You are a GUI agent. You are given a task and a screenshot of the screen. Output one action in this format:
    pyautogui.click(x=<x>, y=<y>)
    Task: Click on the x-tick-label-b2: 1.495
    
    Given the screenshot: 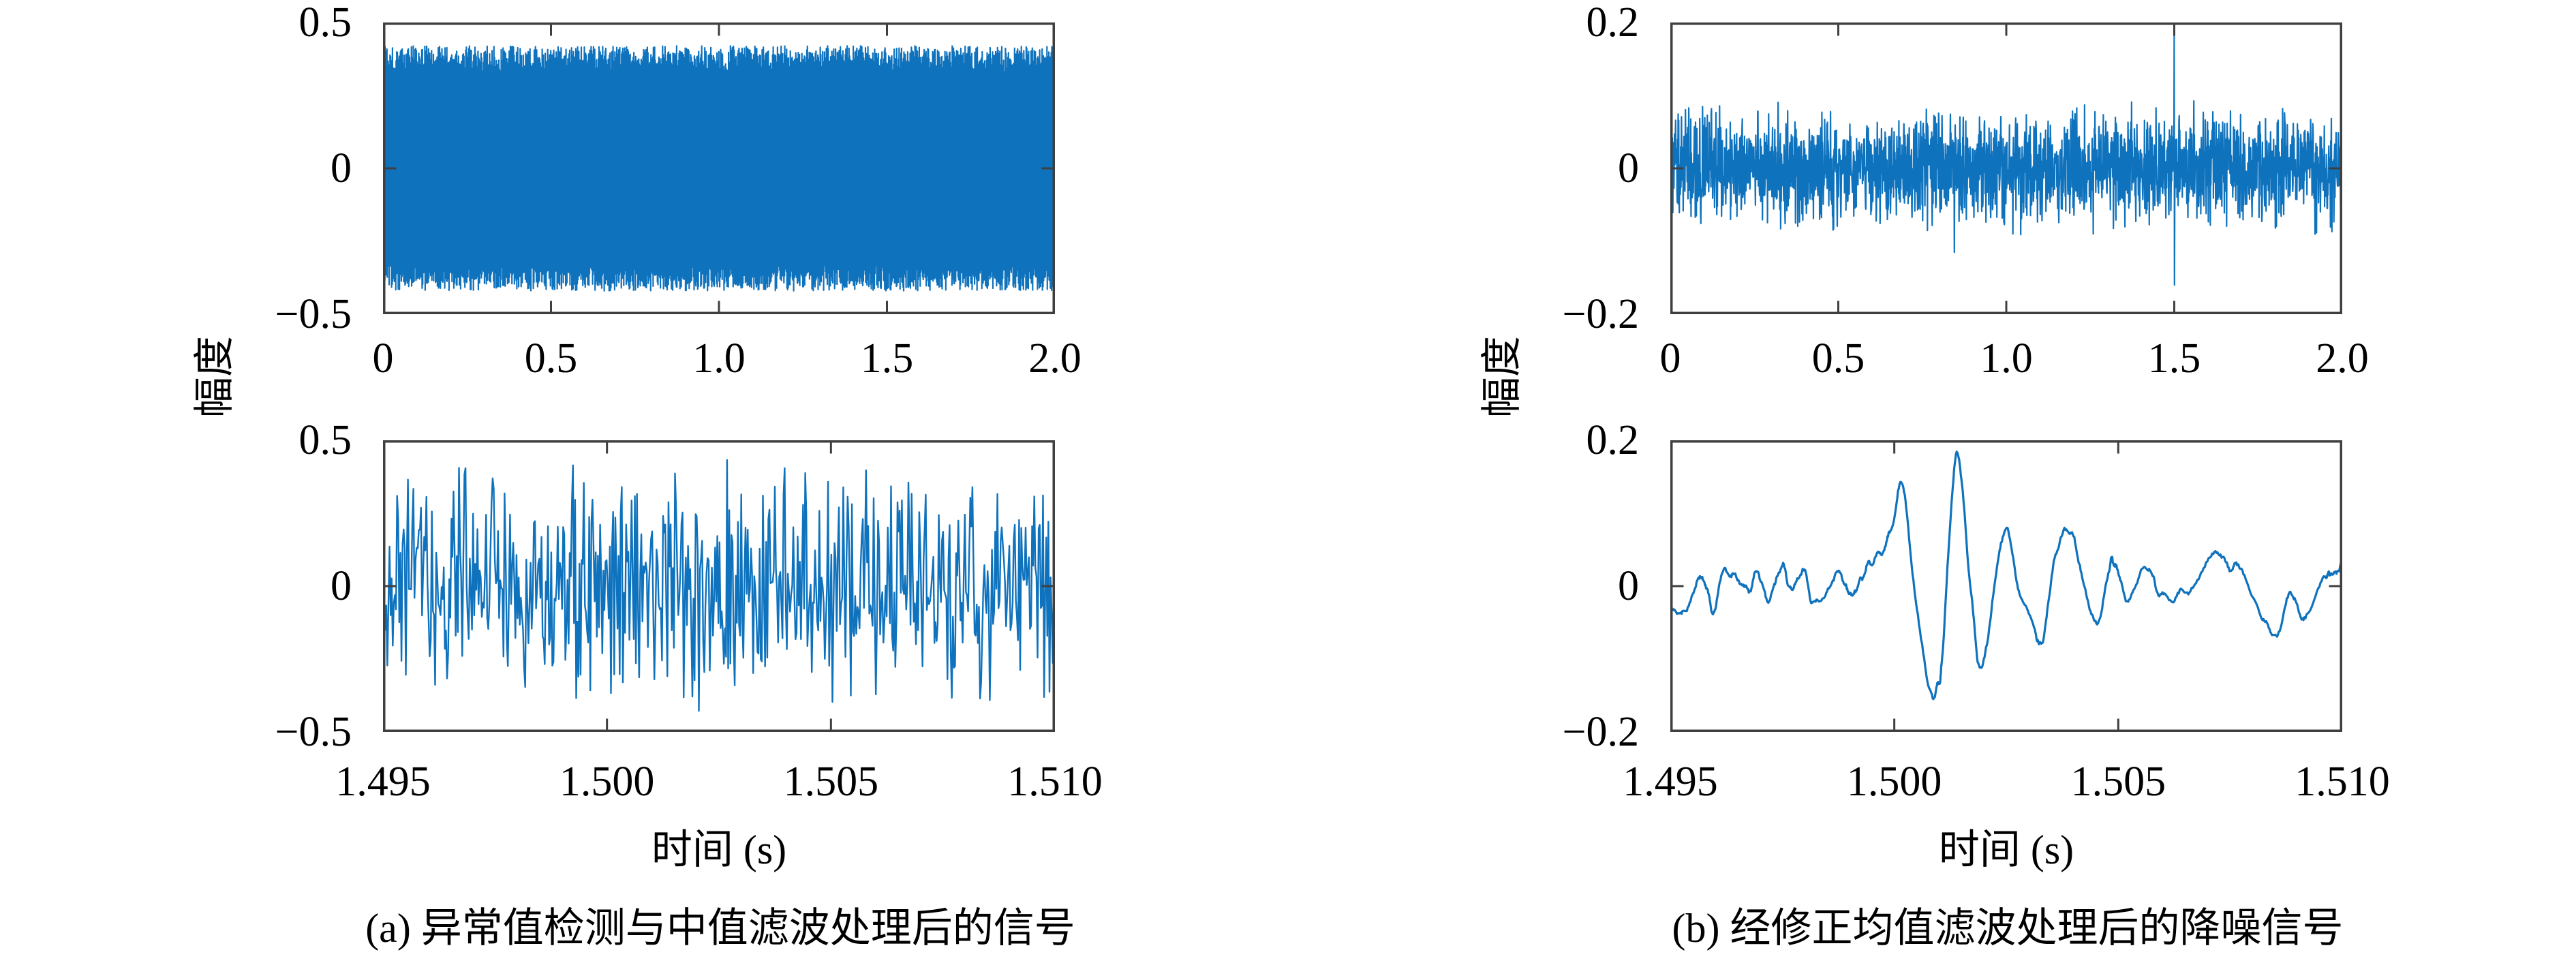 What is the action you would take?
    pyautogui.click(x=1670, y=782)
    